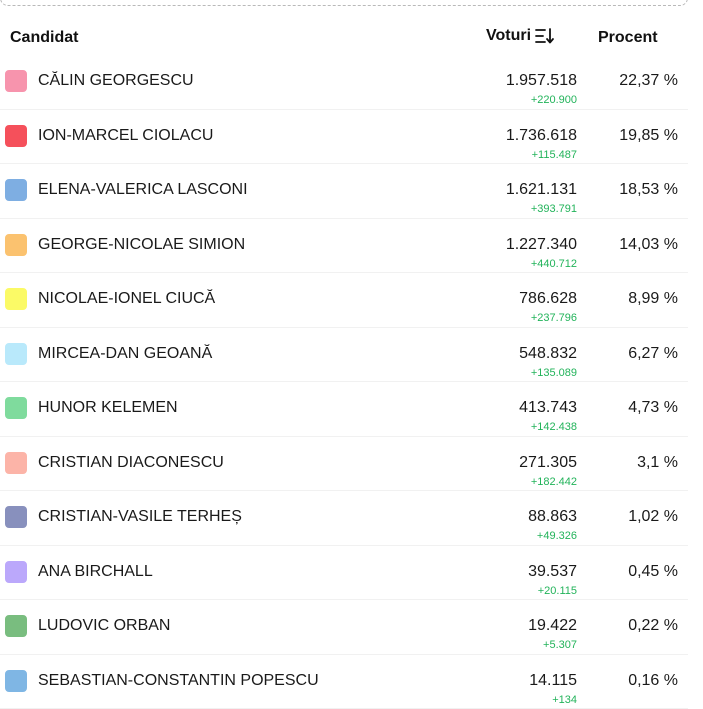 The image size is (703, 709). What do you see at coordinates (125, 354) in the screenshot?
I see `candidate-name: MIRCEA-DAN GEOANĂ` at bounding box center [125, 354].